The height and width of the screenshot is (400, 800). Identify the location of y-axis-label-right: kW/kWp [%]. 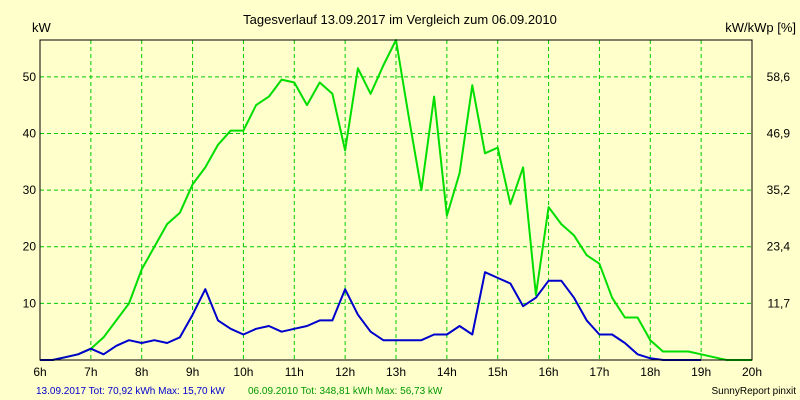
(760, 27).